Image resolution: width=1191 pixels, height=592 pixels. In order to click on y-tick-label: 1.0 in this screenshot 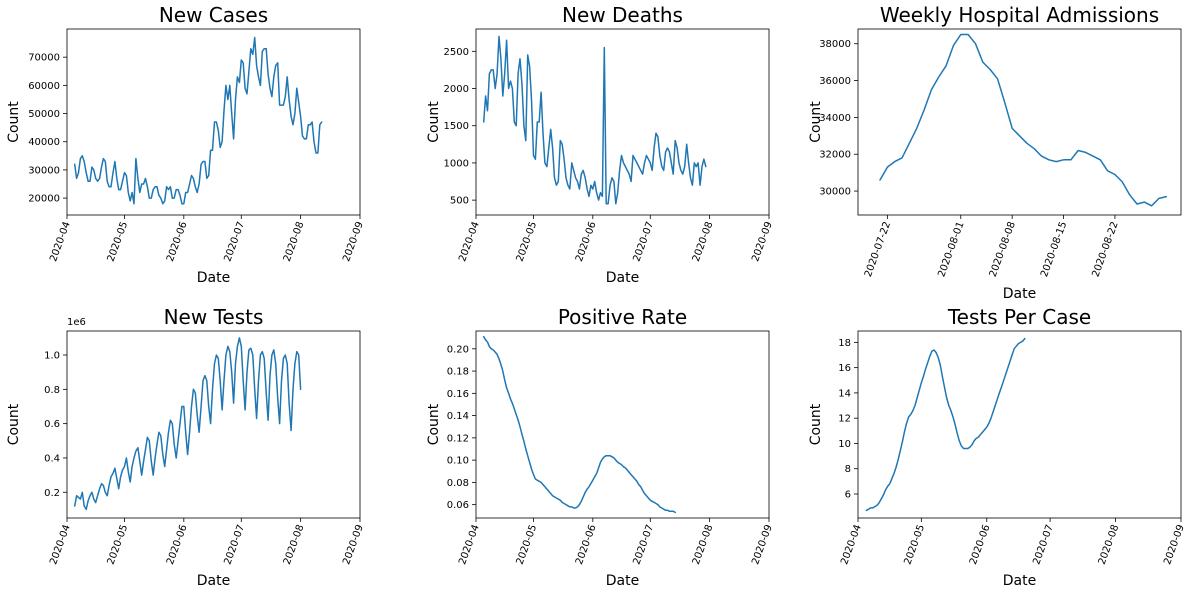, I will do `click(52, 356)`.